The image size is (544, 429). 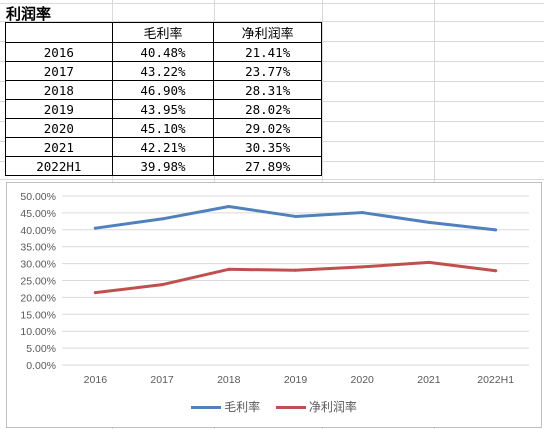 What do you see at coordinates (38, 332) in the screenshot?
I see `y-tick-label: 10.00%` at bounding box center [38, 332].